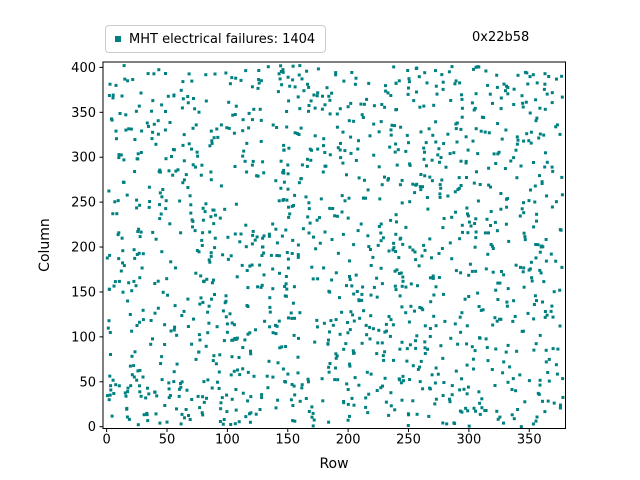 The image size is (640, 480). I want to click on legend-marker-square-icon, so click(118, 39).